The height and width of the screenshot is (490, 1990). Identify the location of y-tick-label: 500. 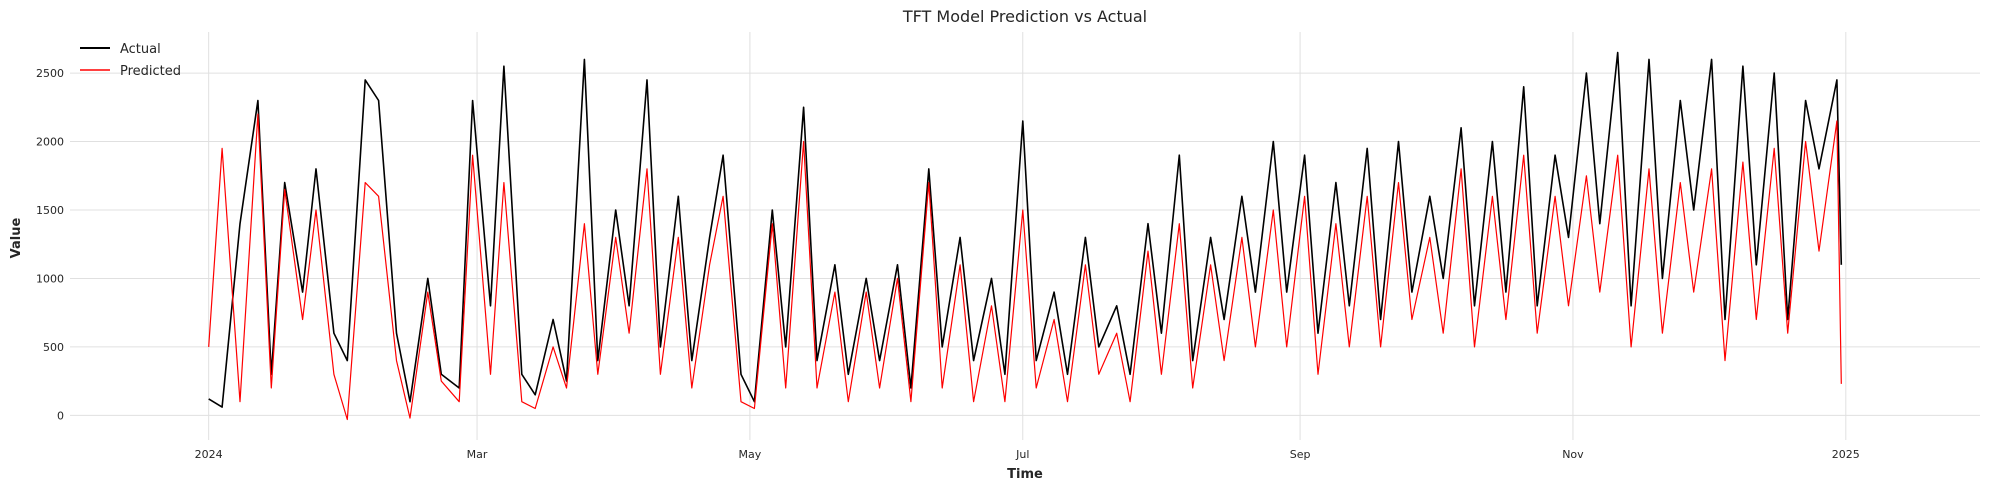
(53, 347).